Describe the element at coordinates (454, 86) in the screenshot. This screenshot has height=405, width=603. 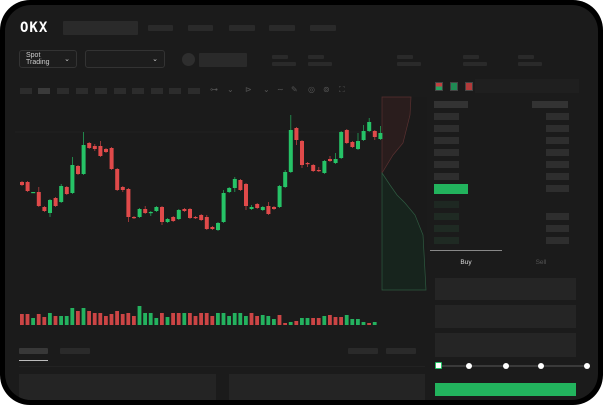
I see `orderbook-view-bids-icon` at that location.